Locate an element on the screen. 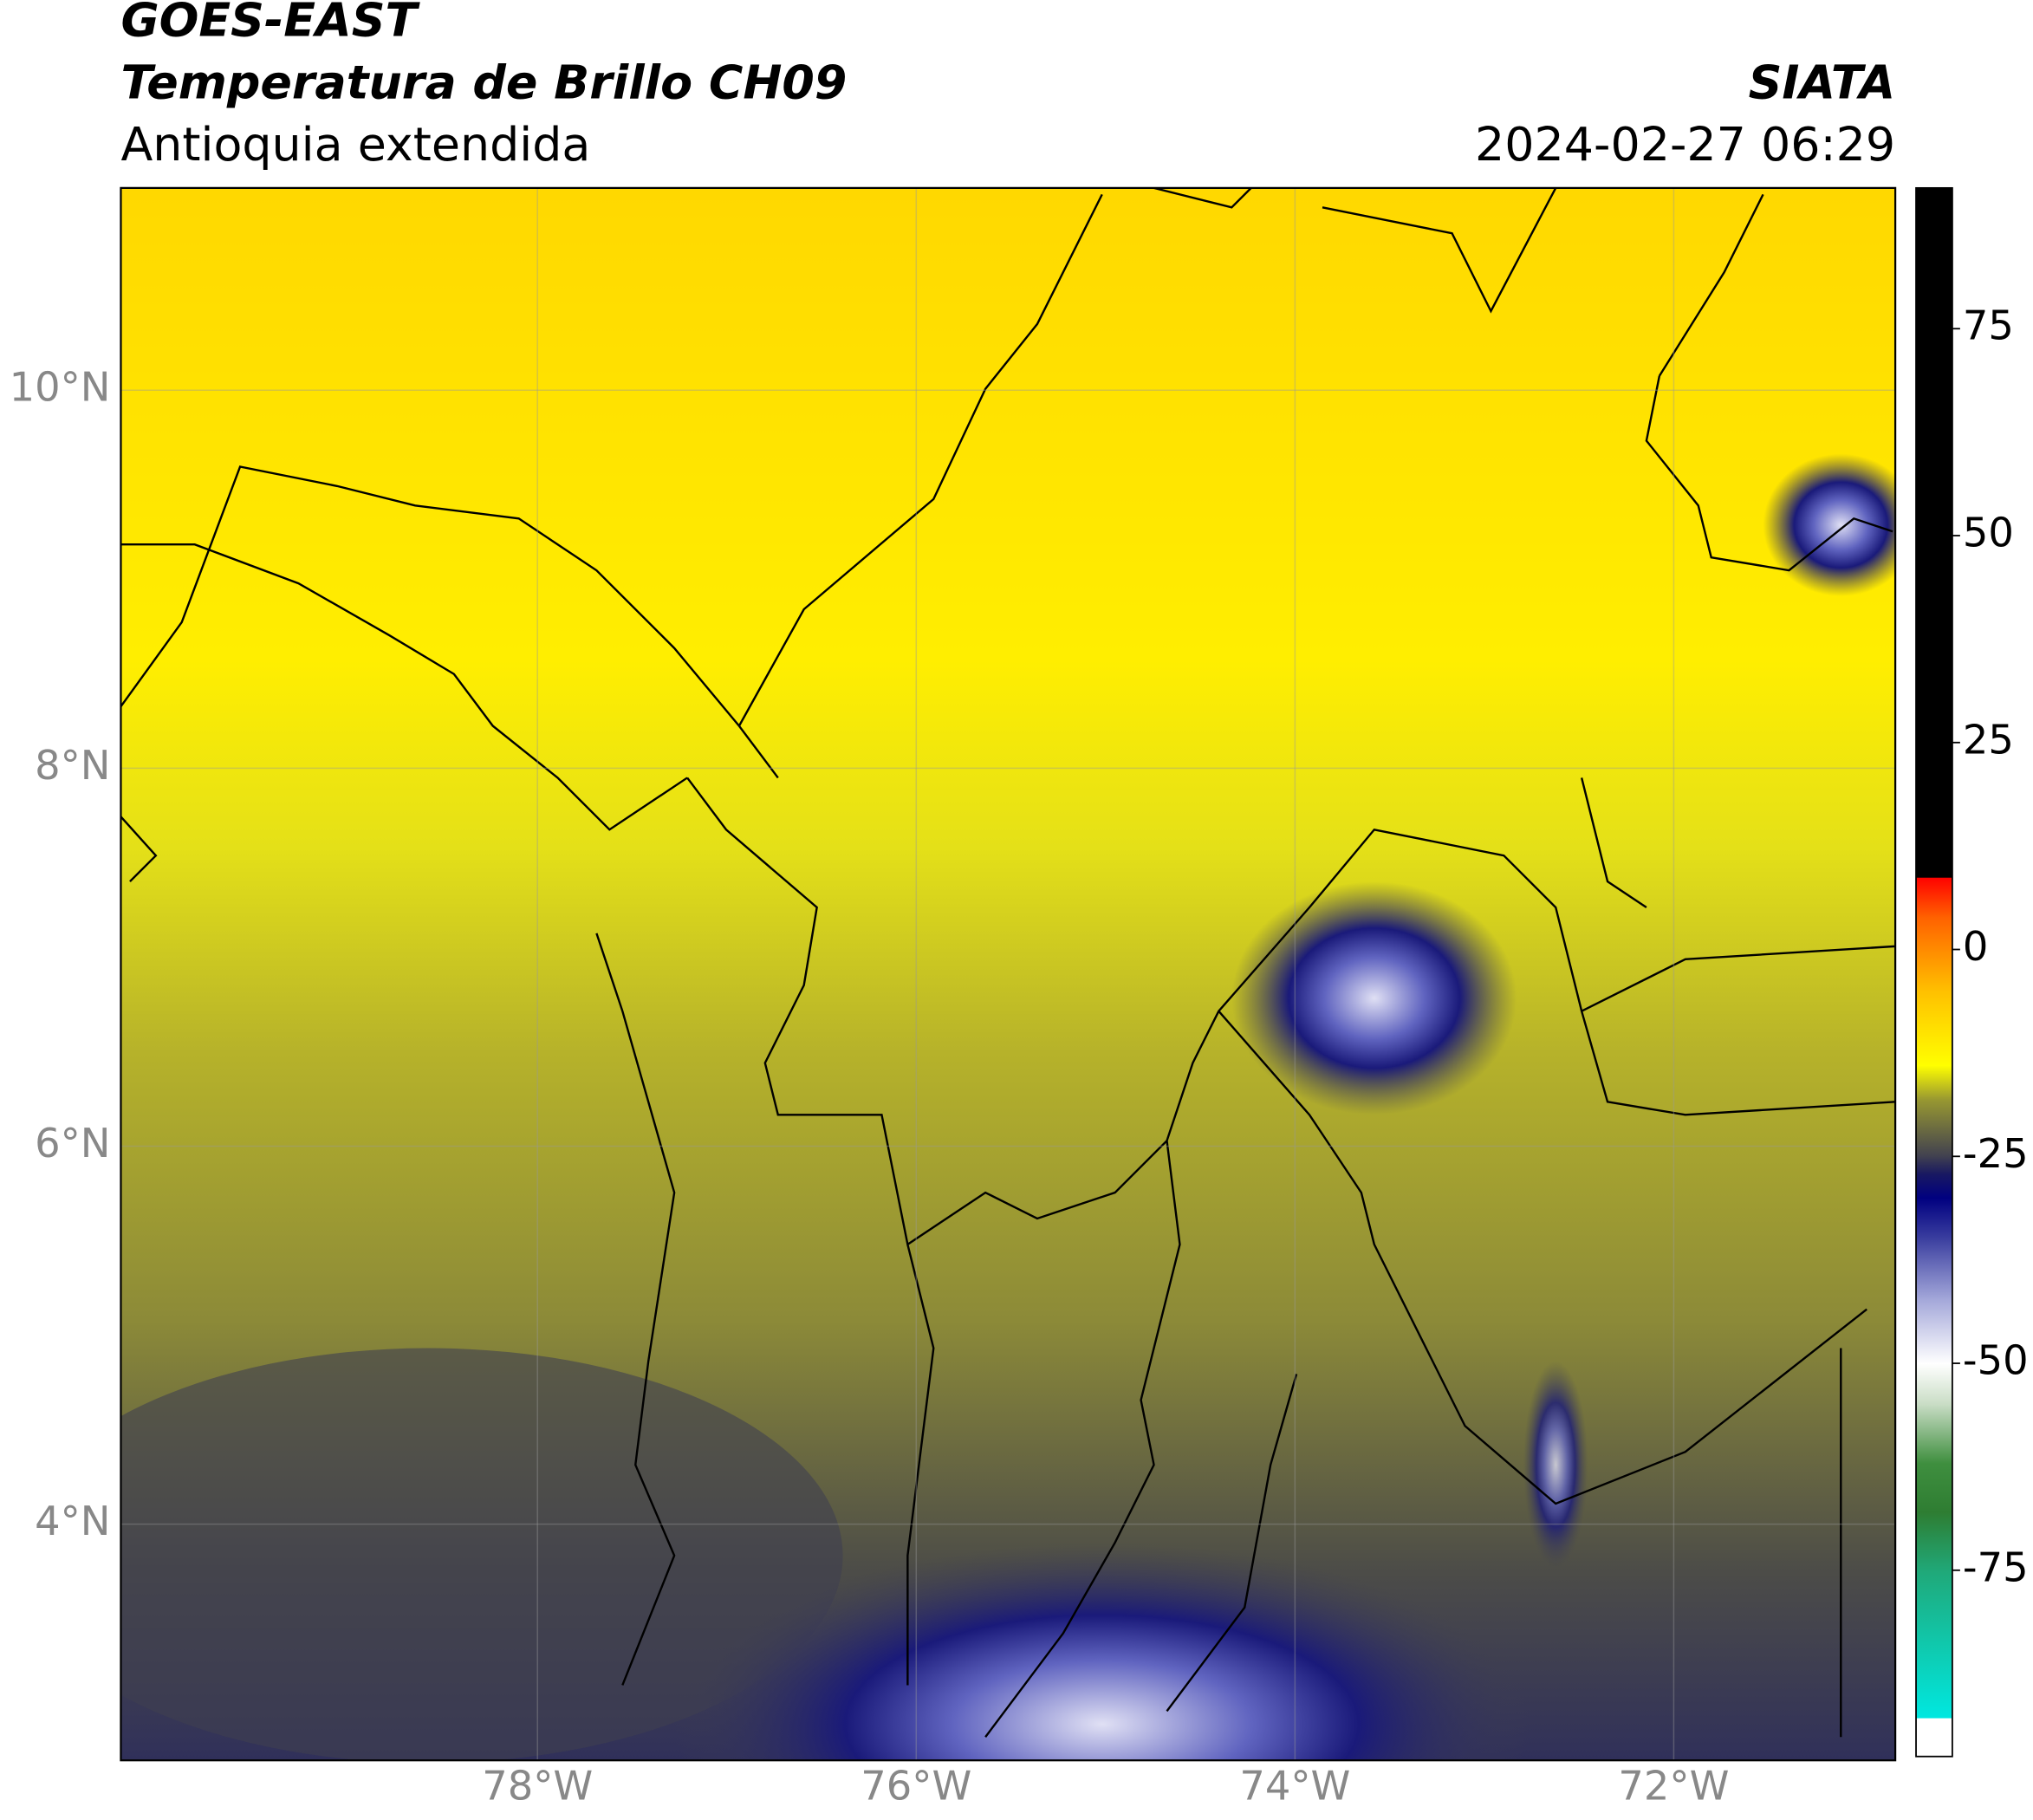 Image resolution: width=2033 pixels, height=1820 pixels. cold-area is located at coordinates (482, 1554).